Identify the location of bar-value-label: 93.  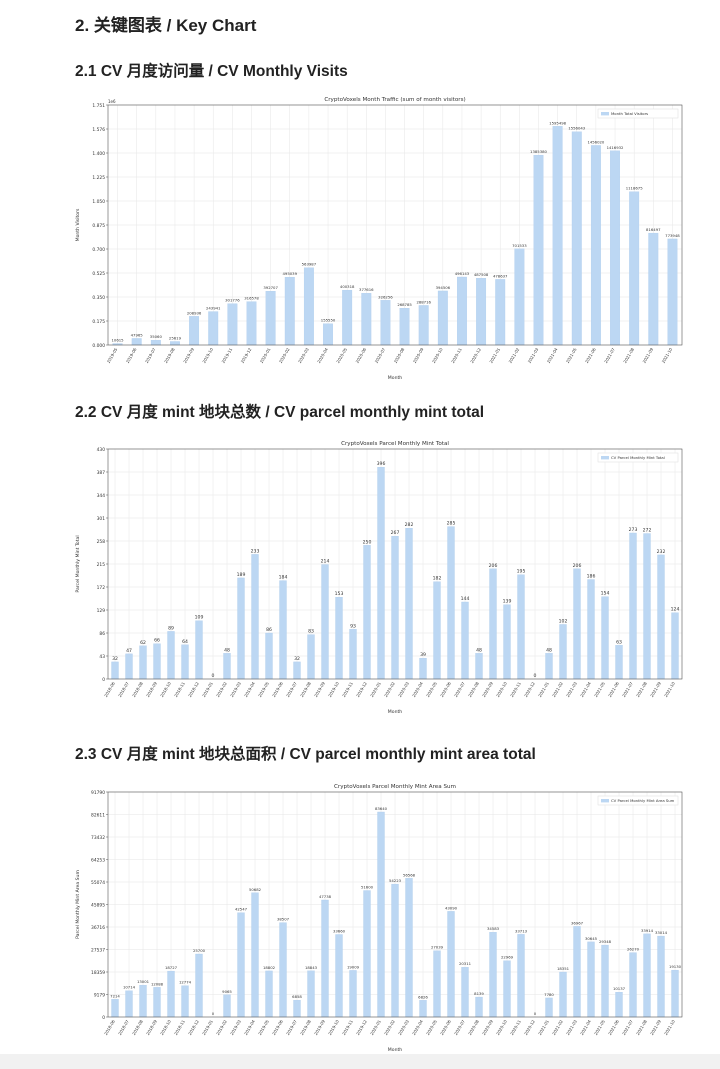
(353, 626).